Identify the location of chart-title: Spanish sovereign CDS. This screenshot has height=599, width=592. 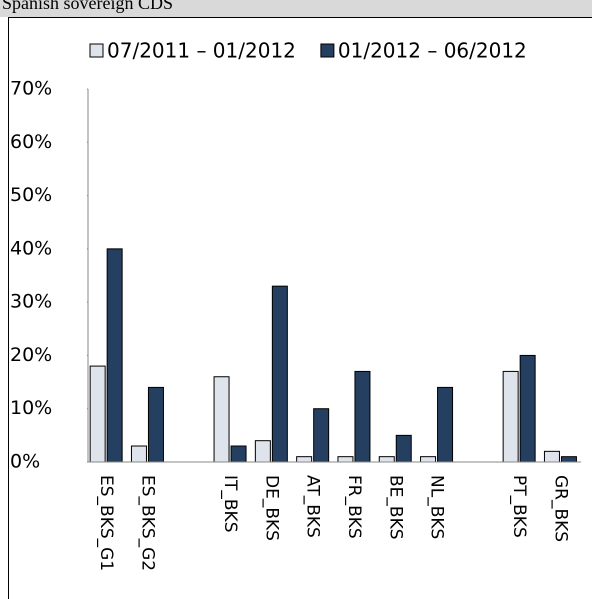
(87, 6).